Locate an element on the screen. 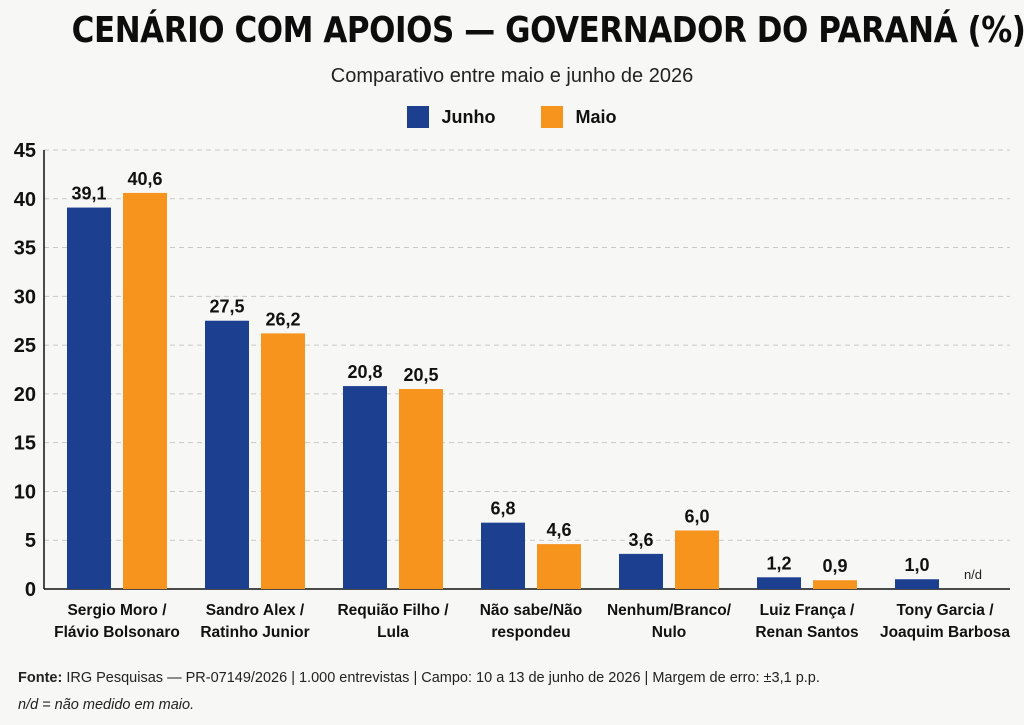  x-tick-label: Flávio Bolsonaro is located at coordinates (117, 632).